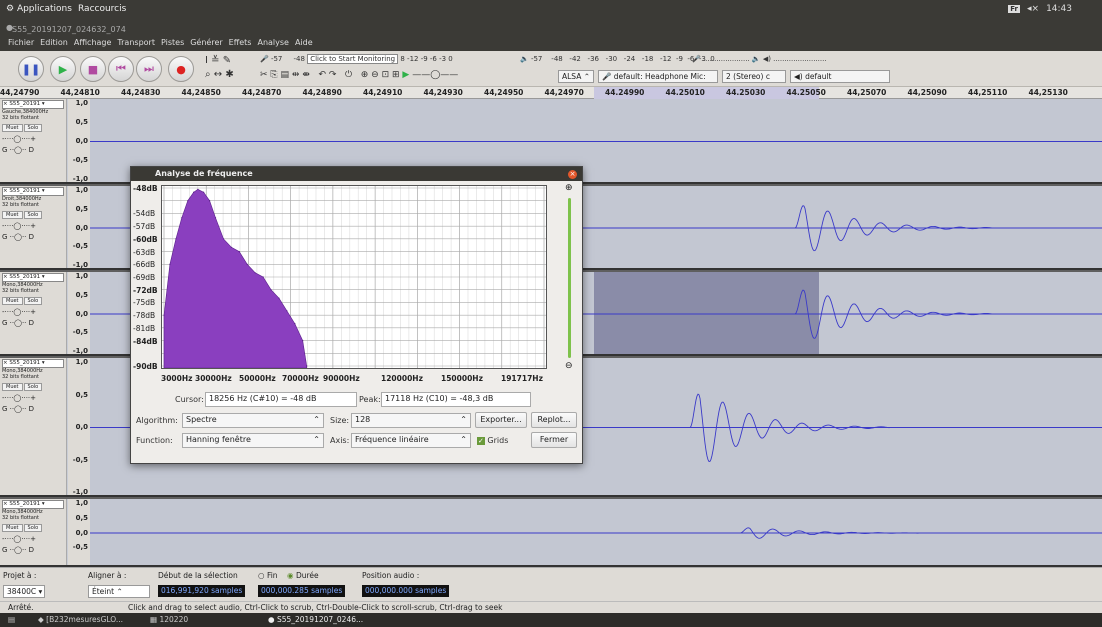 The image size is (1102, 627). Describe the element at coordinates (493, 440) in the screenshot. I see `grids-checkbox: ✓ Grids` at that location.